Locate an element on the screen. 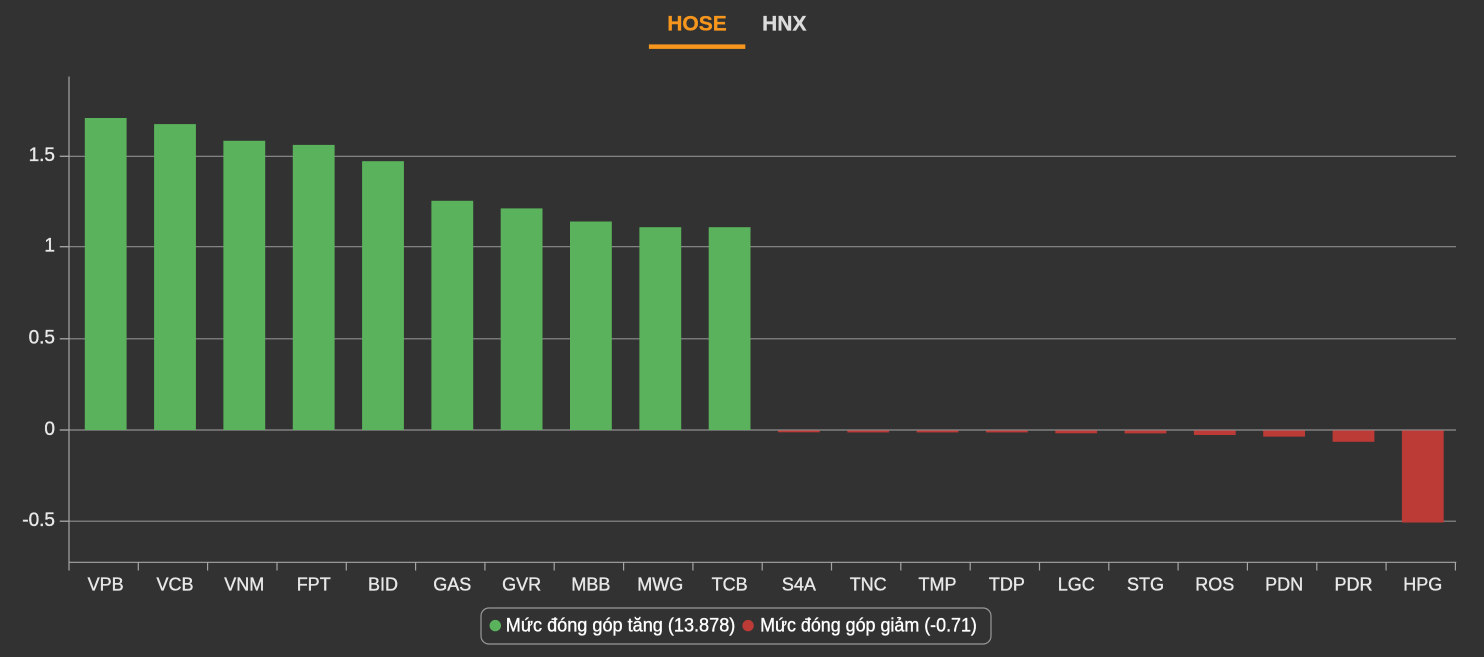 The height and width of the screenshot is (657, 1484). svg-text: MWG is located at coordinates (660, 585).